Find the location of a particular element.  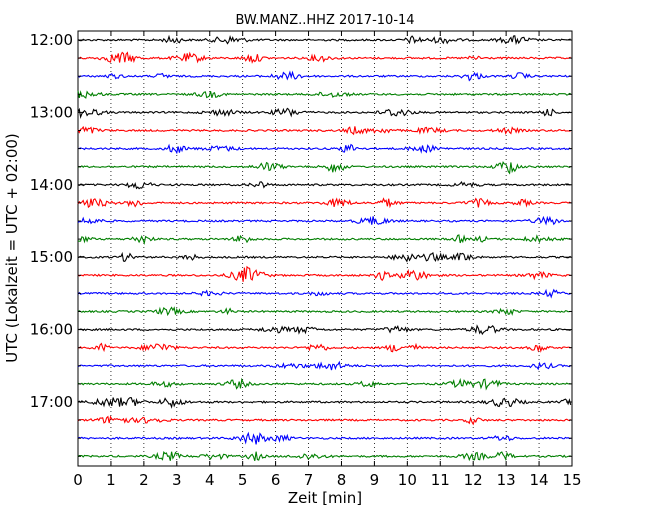

x-tick-label: 8 is located at coordinates (342, 480).